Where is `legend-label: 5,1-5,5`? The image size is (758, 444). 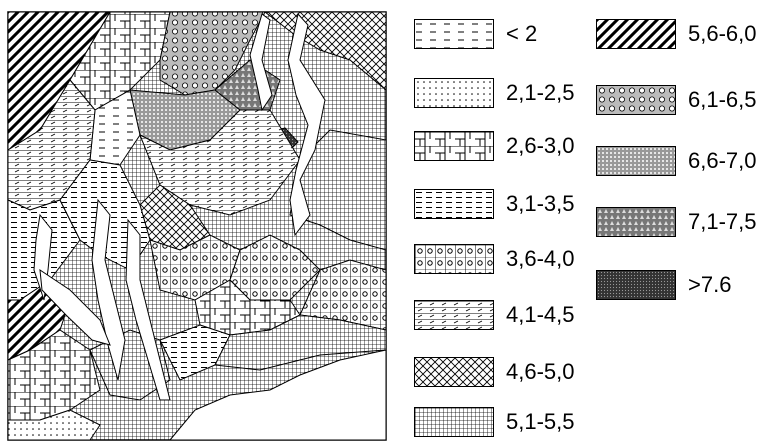 legend-label: 5,1-5,5 is located at coordinates (540, 421).